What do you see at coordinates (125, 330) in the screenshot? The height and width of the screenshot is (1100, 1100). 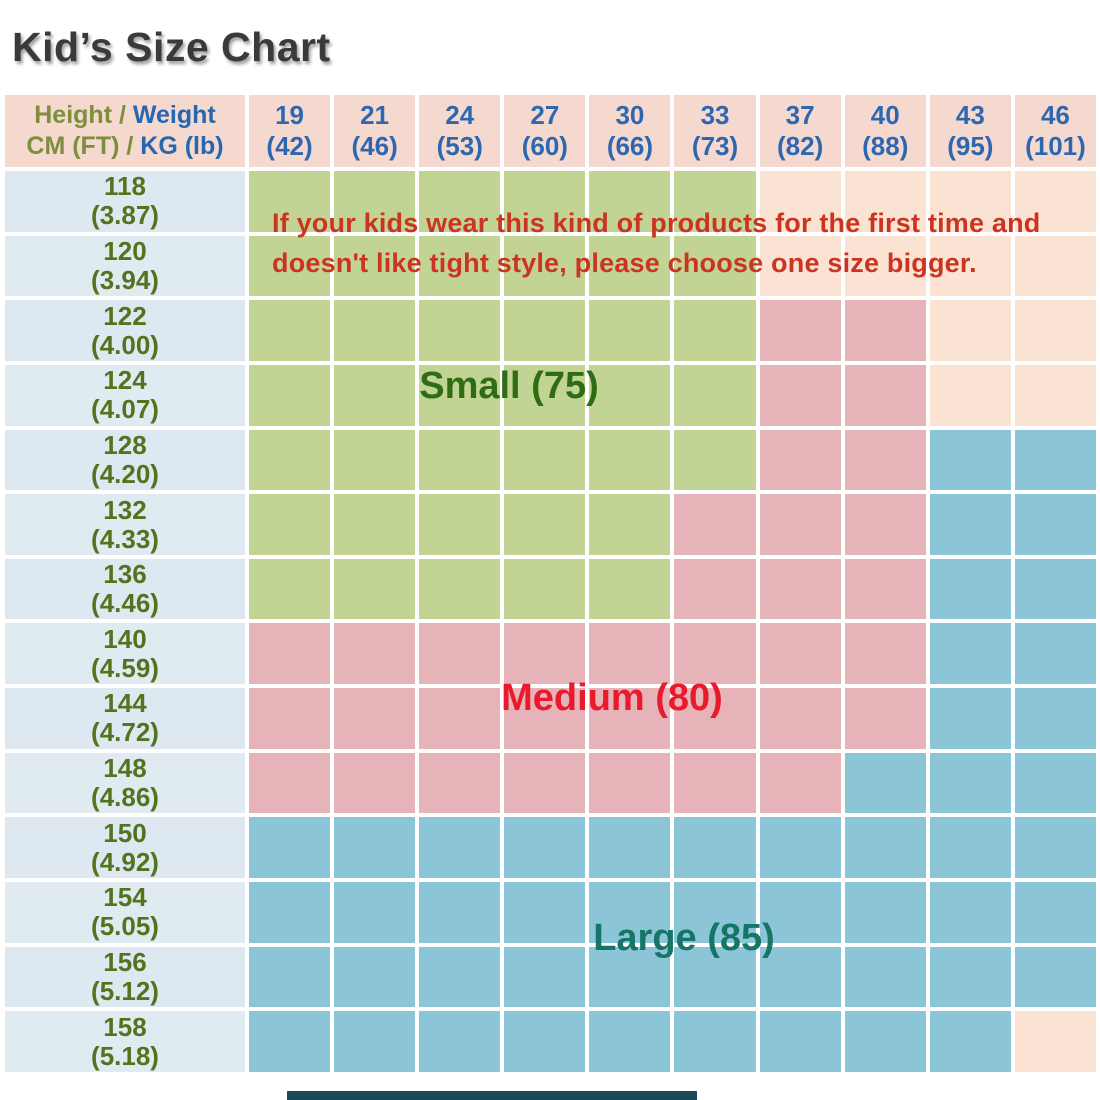 I see `row-label-122: 122 (4.00)` at bounding box center [125, 330].